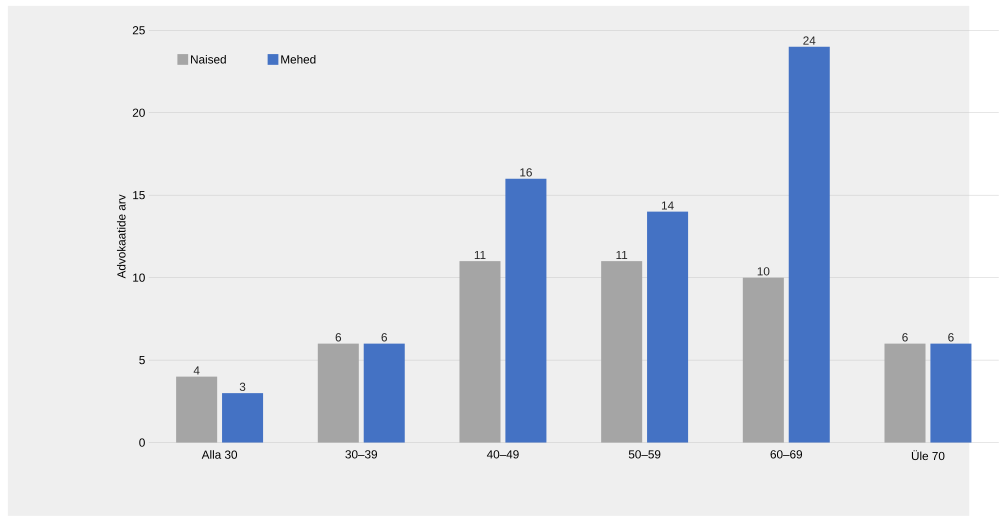  I want to click on y-tick-label: 15, so click(139, 195).